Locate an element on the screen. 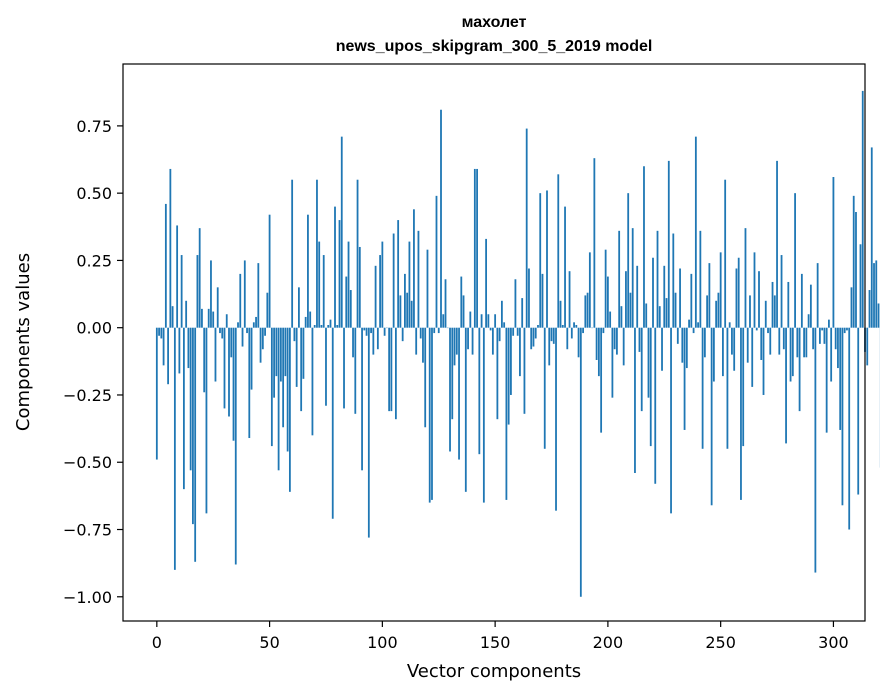 The width and height of the screenshot is (880, 696). x-tick-label: 0 is located at coordinates (157, 642).